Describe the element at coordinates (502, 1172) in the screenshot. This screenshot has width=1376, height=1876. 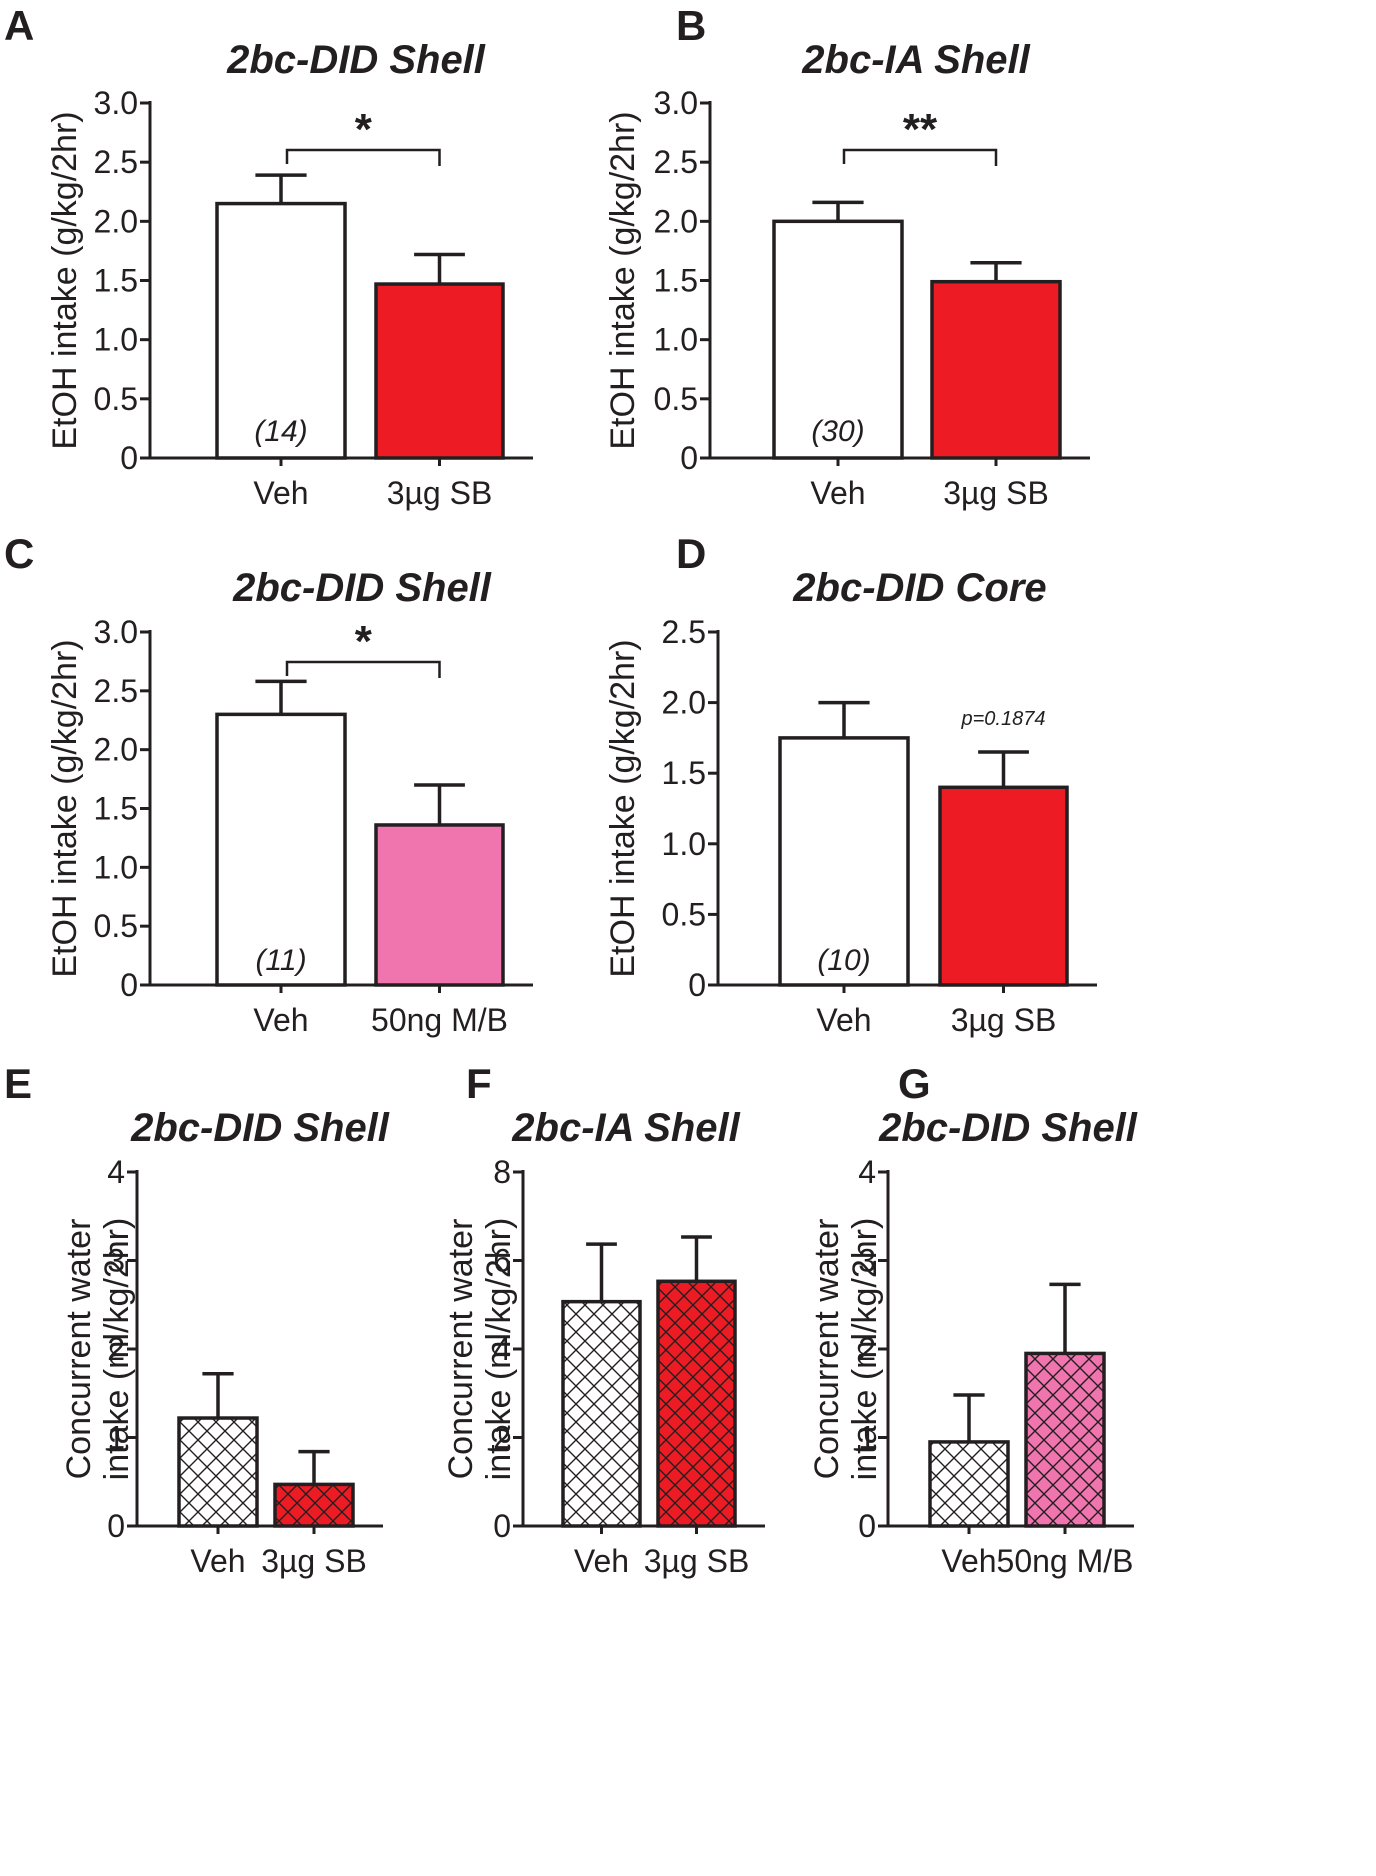
I see `y-tick-label: 8` at that location.